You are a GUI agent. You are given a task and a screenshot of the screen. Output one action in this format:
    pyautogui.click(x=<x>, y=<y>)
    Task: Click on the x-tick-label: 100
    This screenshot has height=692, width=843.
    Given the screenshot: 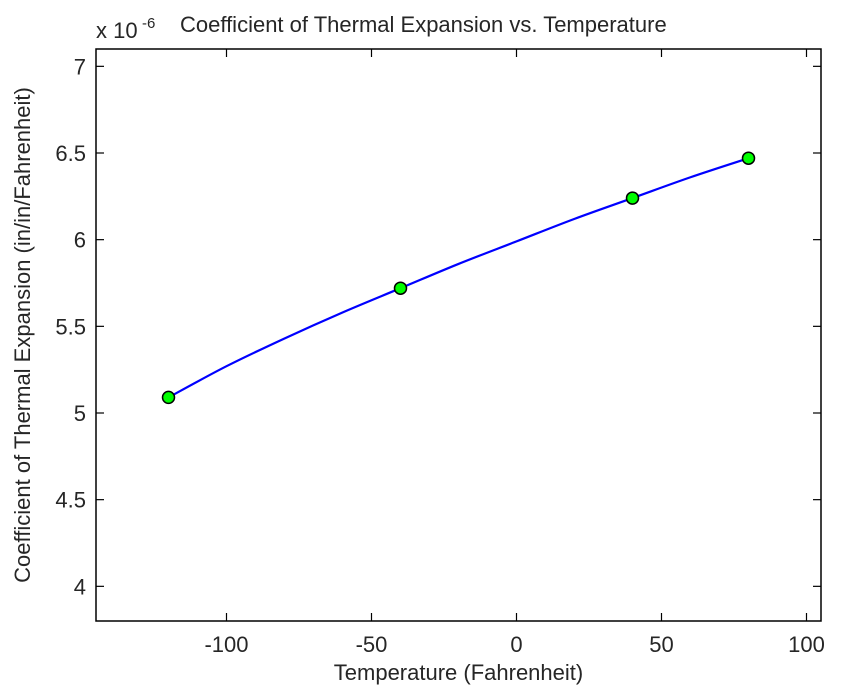 What is the action you would take?
    pyautogui.click(x=806, y=644)
    